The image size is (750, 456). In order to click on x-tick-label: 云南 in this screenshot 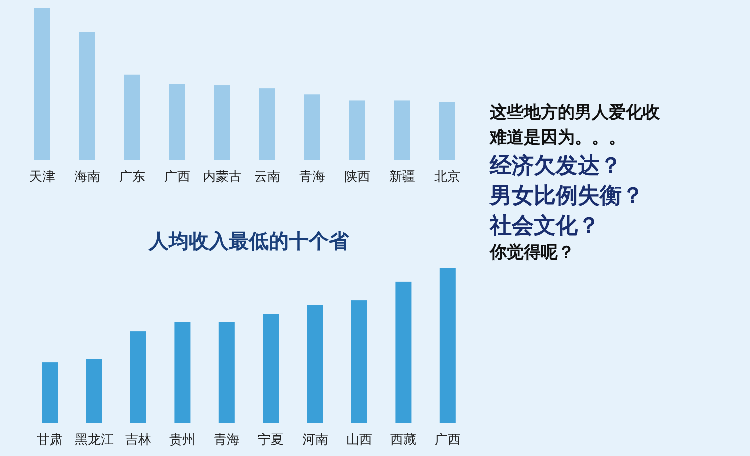, I will do `click(267, 177)`.